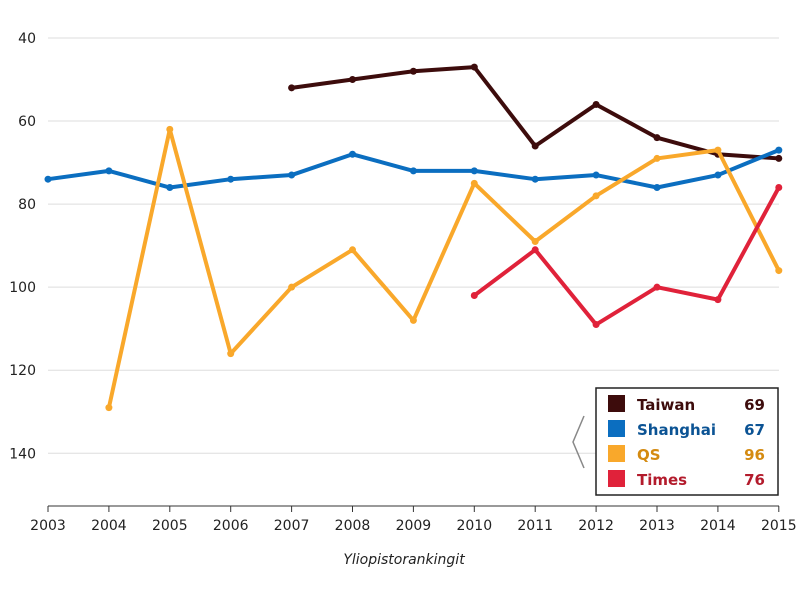 This screenshot has width=808, height=589. What do you see at coordinates (404, 560) in the screenshot?
I see `x-axis-label: Yliopistorankingit` at bounding box center [404, 560].